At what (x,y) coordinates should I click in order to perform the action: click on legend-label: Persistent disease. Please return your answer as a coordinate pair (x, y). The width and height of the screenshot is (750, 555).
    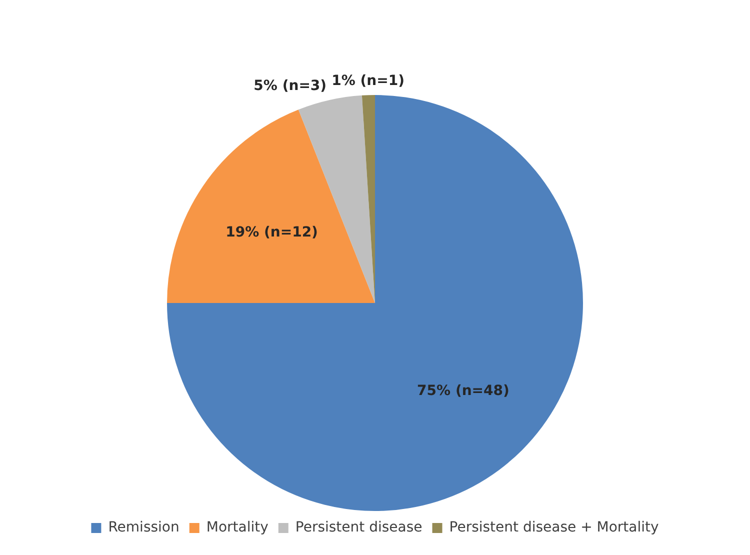
    Looking at the image, I should click on (358, 528).